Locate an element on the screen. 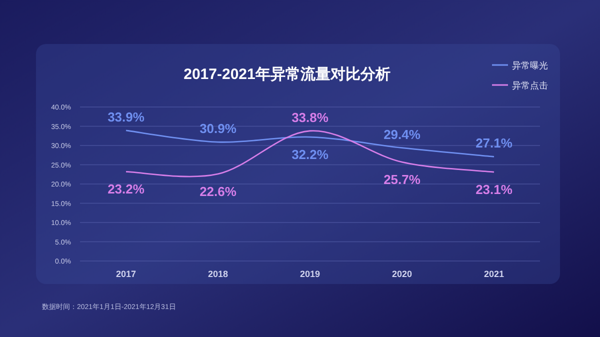 This screenshot has width=600, height=337. x-tick-label: 2017 is located at coordinates (126, 274).